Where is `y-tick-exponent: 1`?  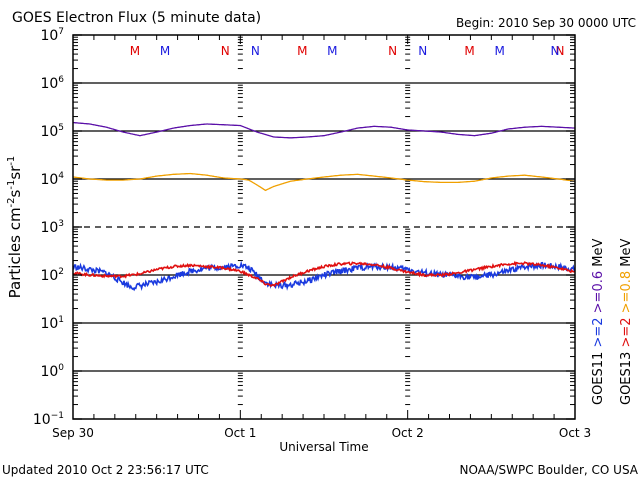 y-tick-exponent: 1 is located at coordinates (61, 320).